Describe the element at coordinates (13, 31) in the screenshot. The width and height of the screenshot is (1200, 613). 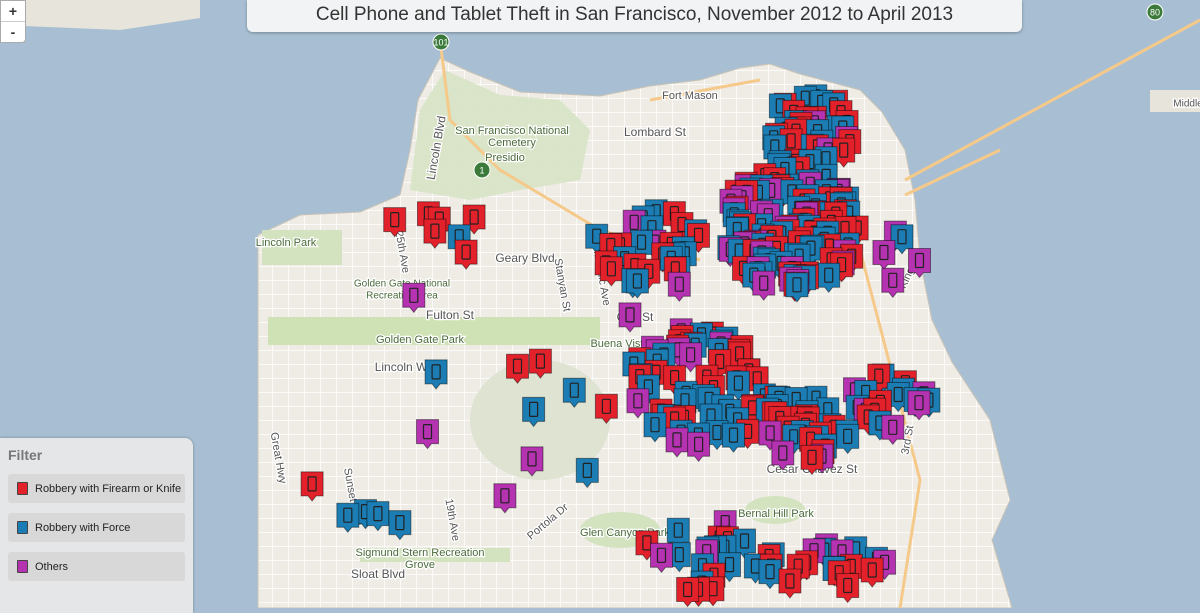
I see `zoom-out-button: -` at that location.